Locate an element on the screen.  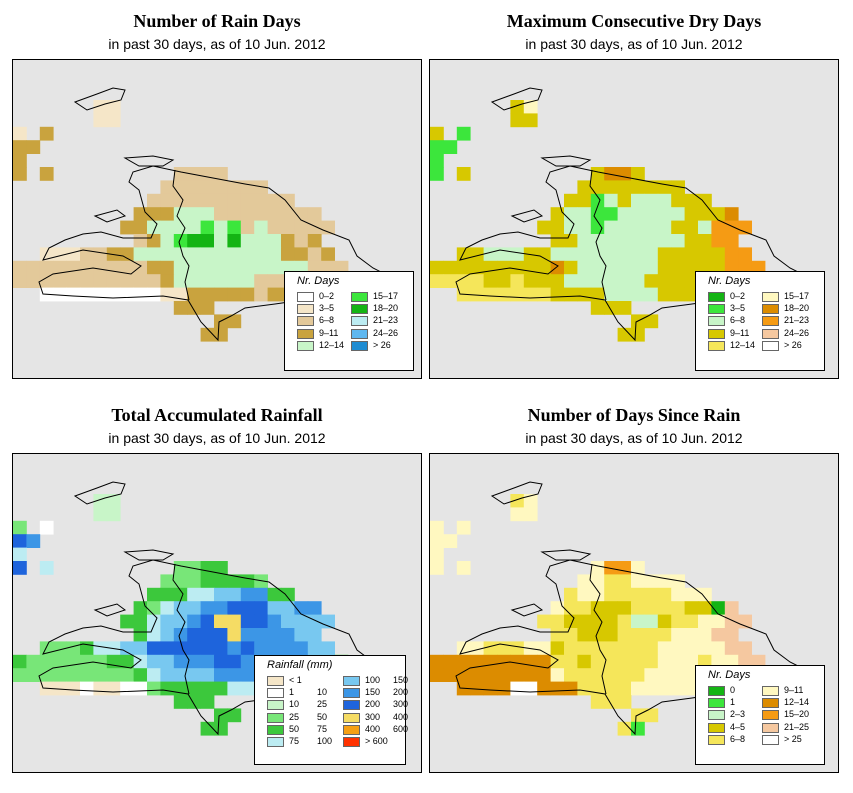
legend-label: 15–17 is located at coordinates (386, 296).